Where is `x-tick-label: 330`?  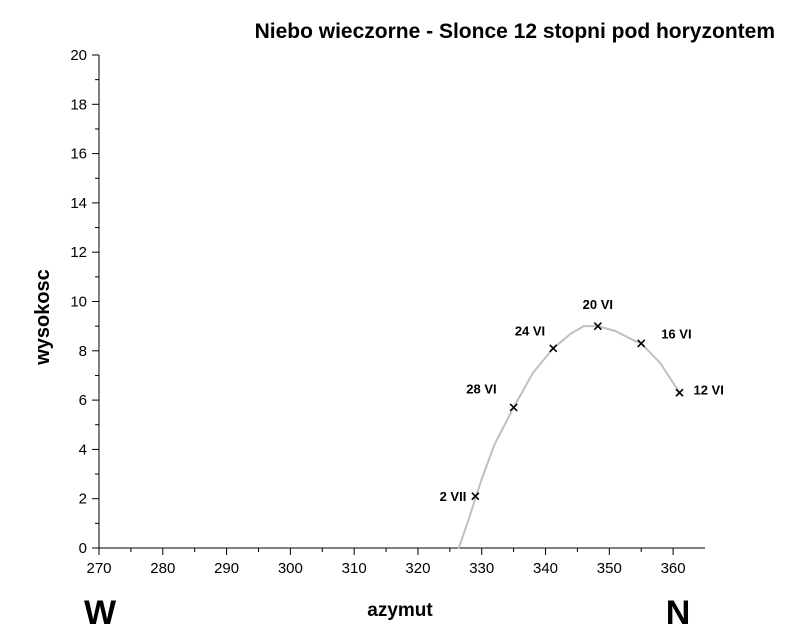 x-tick-label: 330 is located at coordinates (481, 568).